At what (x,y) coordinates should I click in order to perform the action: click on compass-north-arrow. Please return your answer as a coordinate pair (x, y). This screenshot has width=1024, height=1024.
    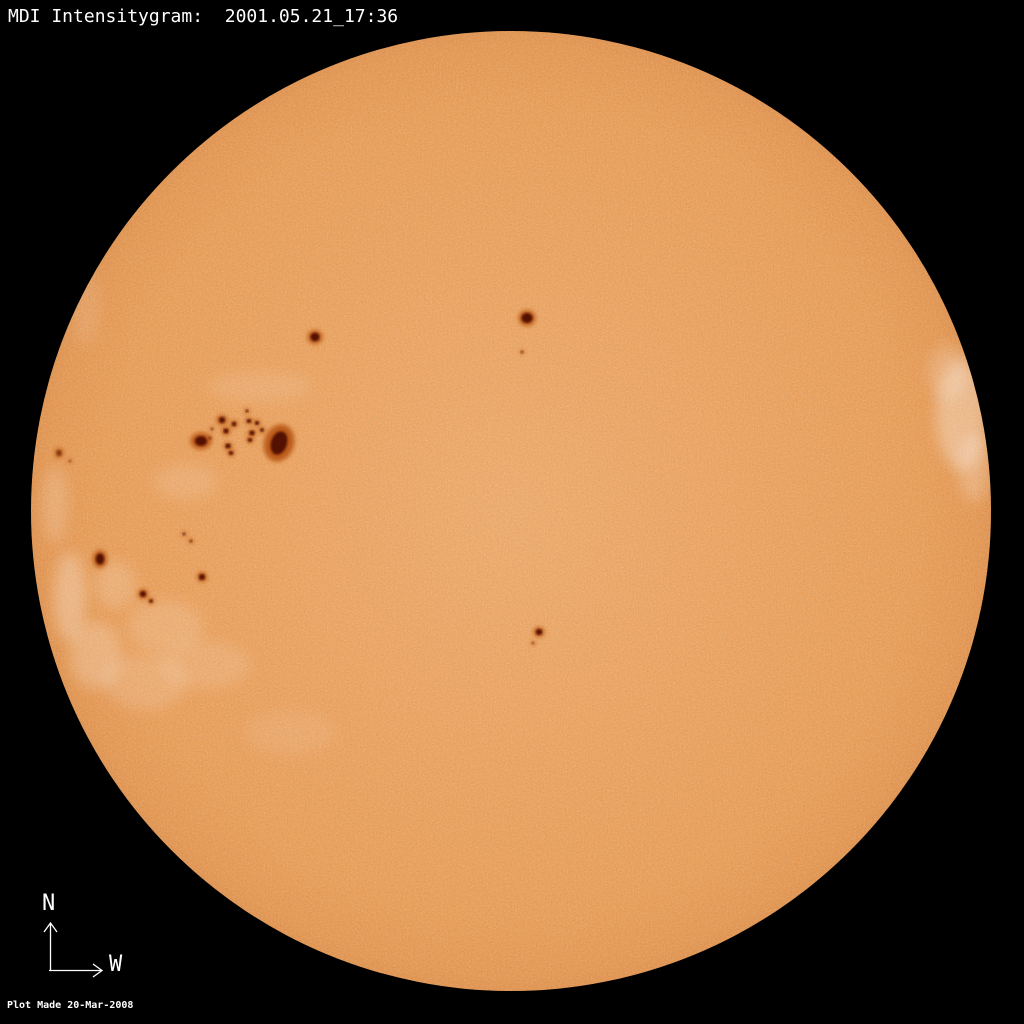
    Looking at the image, I should click on (50, 945).